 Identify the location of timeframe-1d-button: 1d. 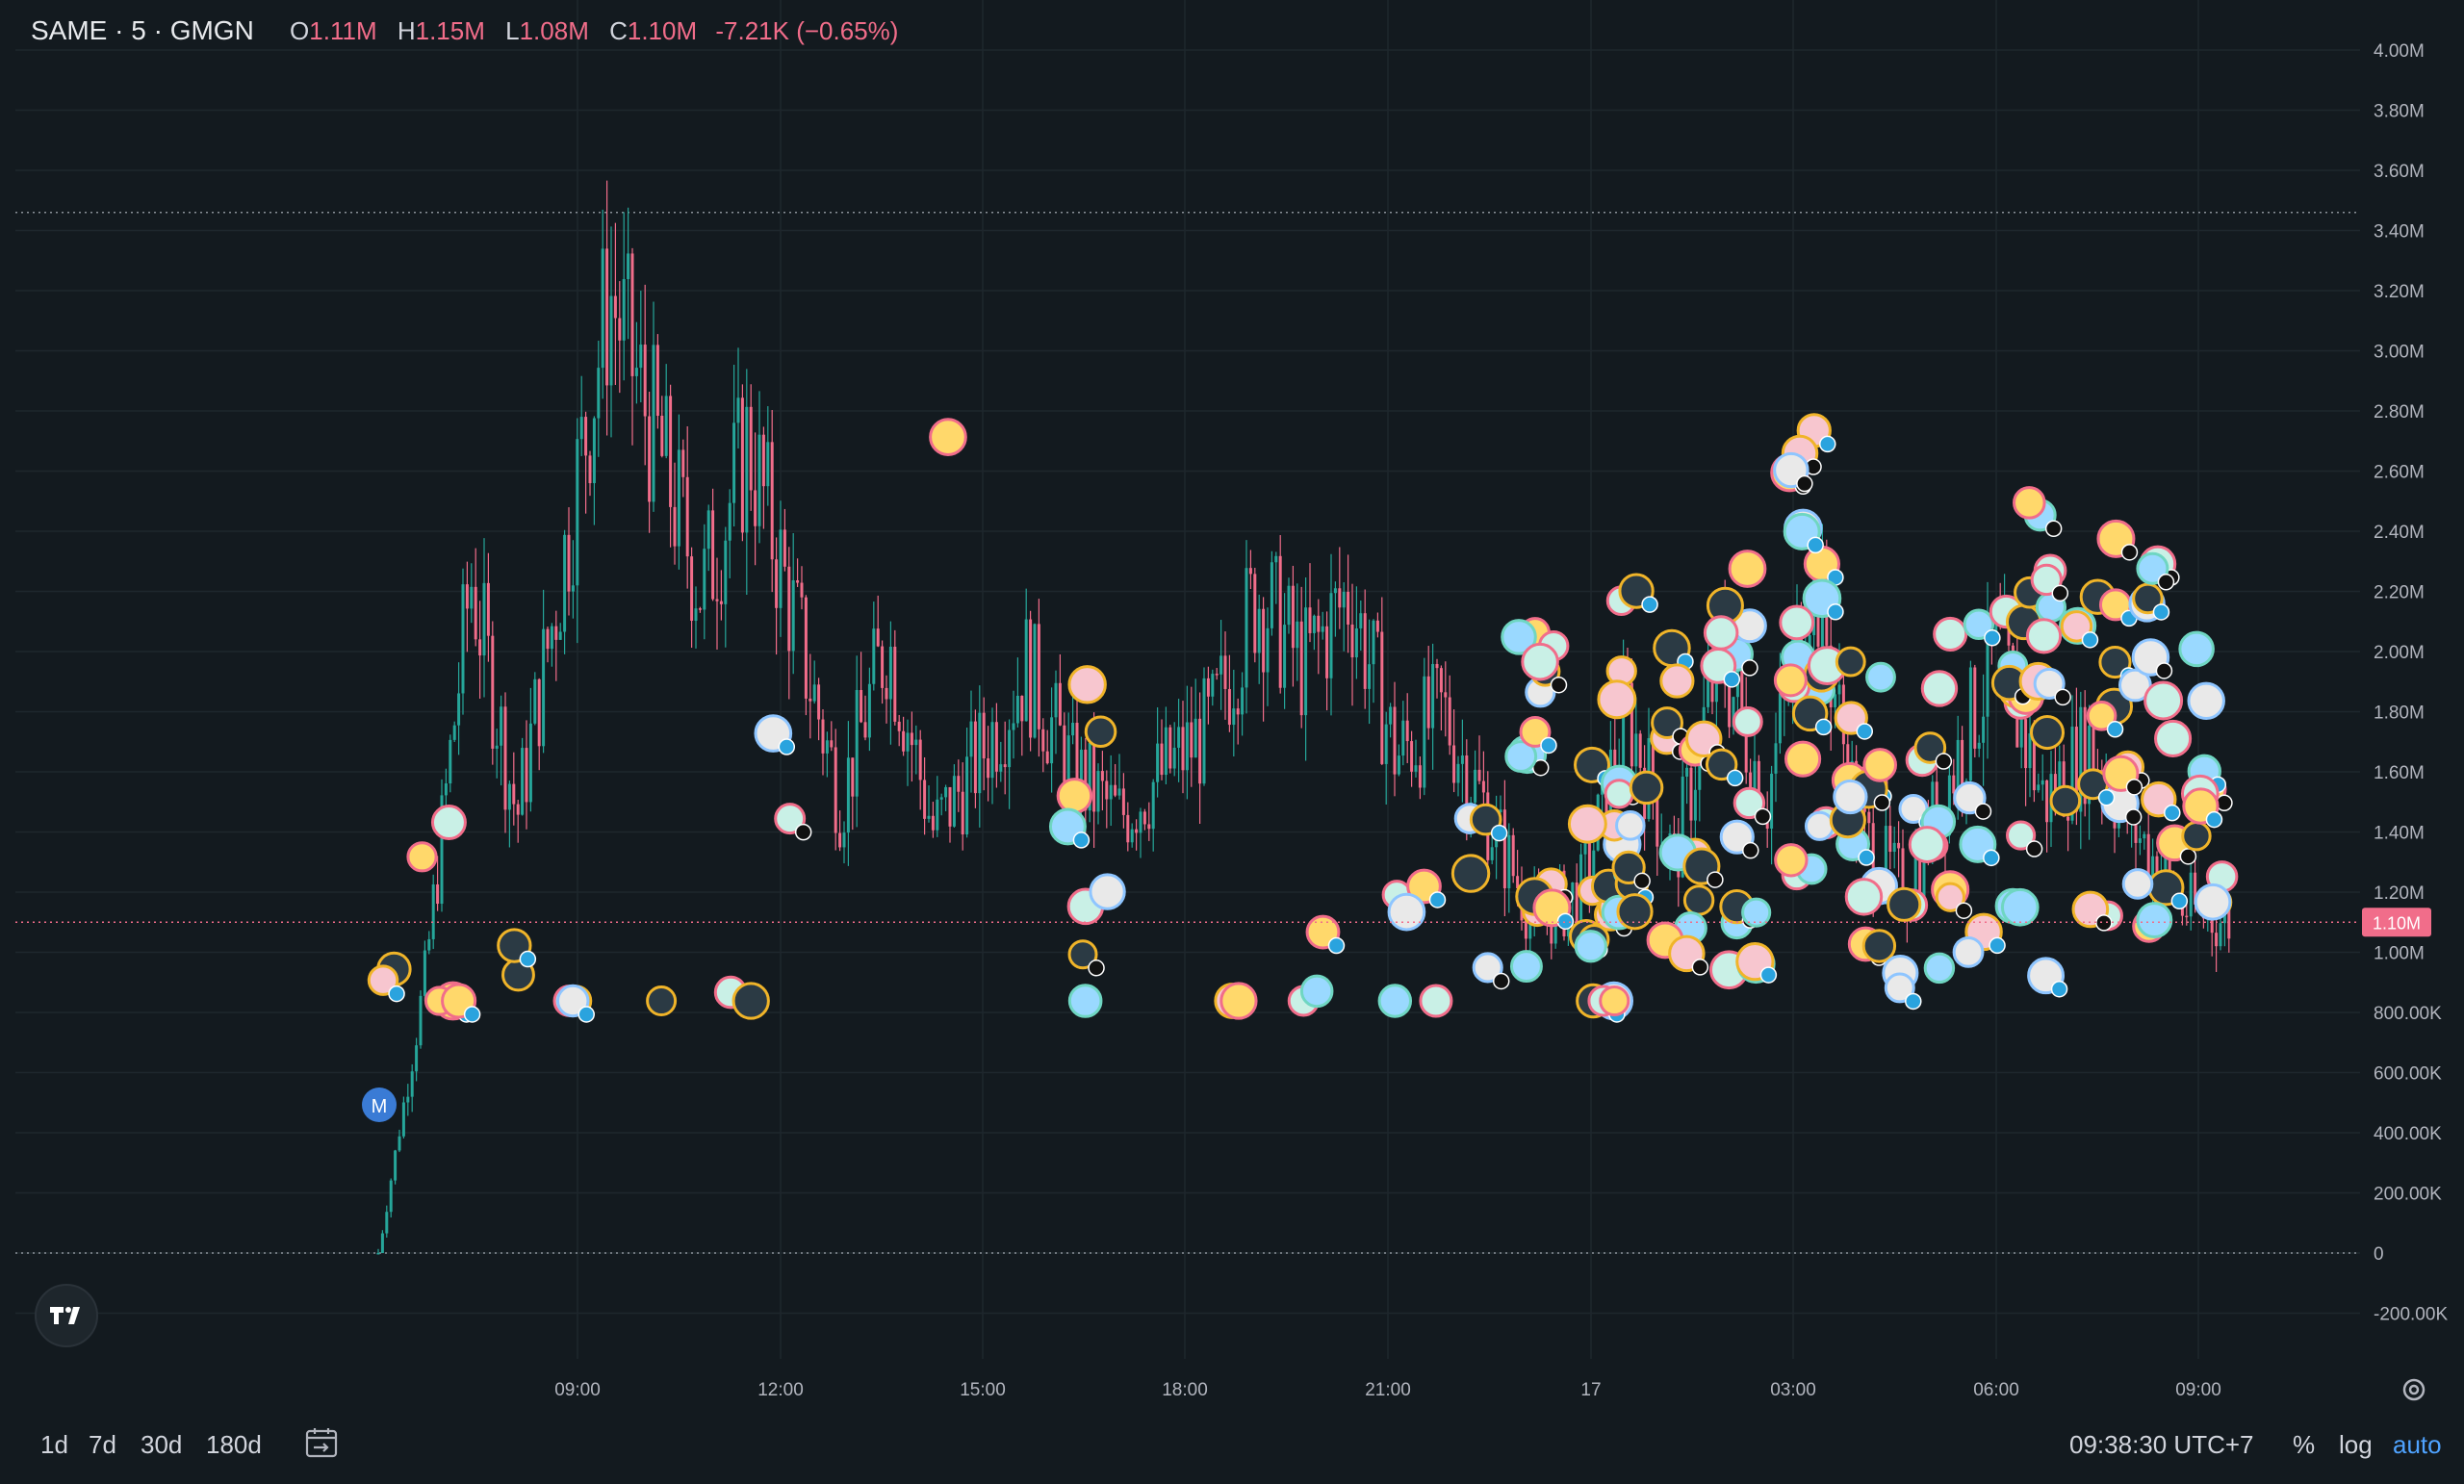
(54, 1445).